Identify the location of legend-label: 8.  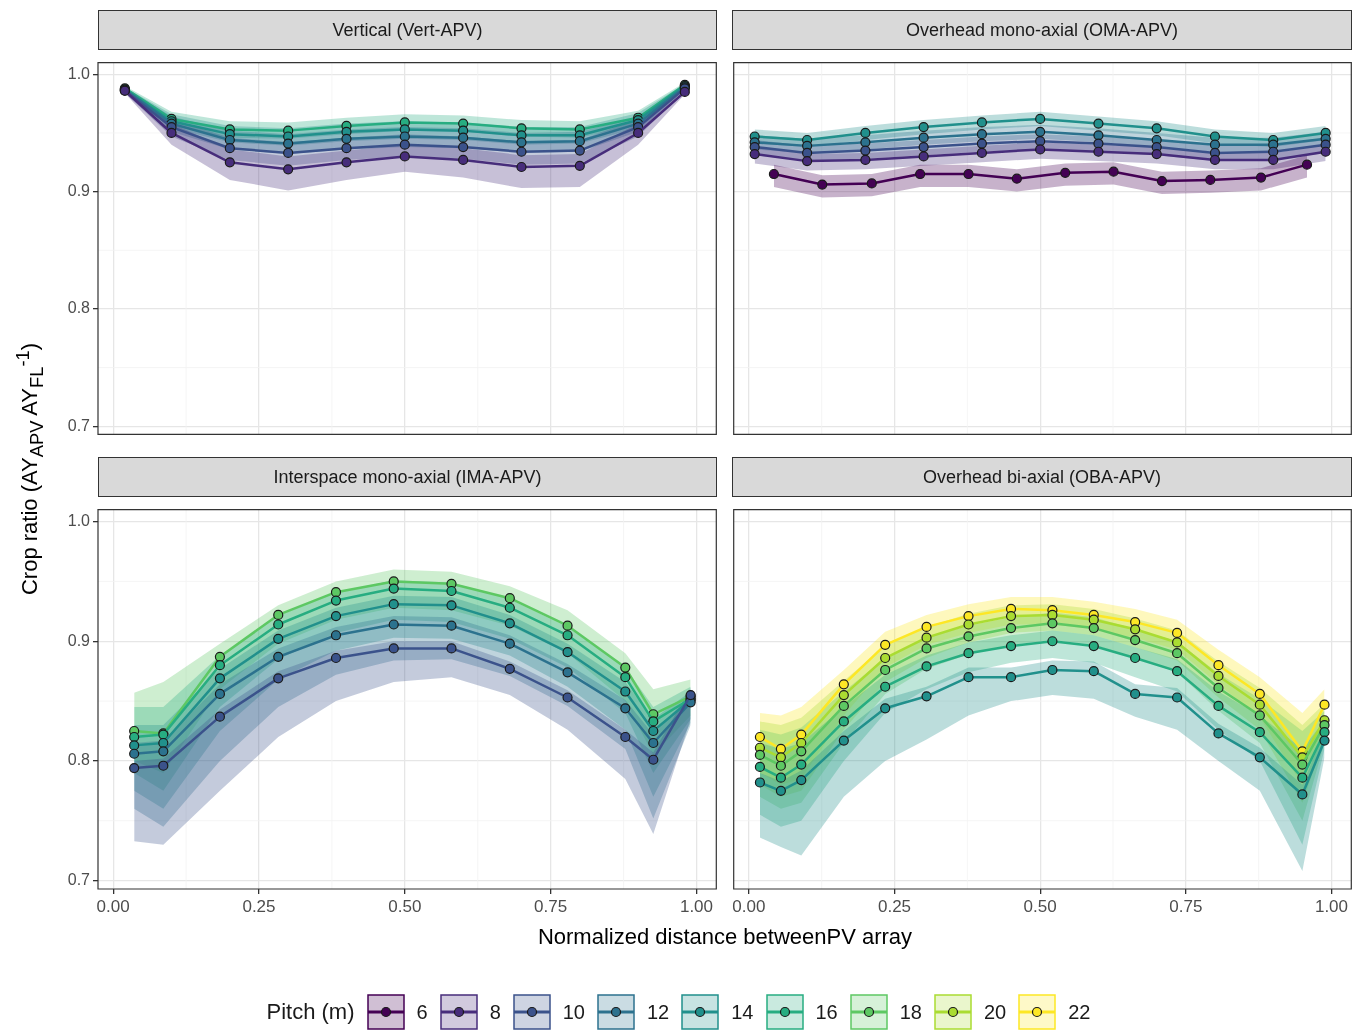
(495, 1012).